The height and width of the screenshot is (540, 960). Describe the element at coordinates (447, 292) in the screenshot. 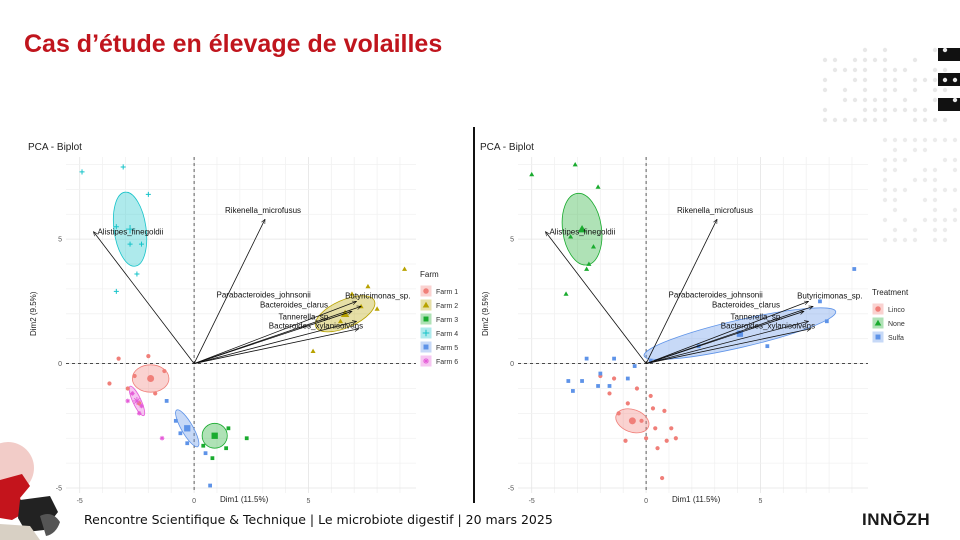

I see `legend-label: Farm 1` at that location.